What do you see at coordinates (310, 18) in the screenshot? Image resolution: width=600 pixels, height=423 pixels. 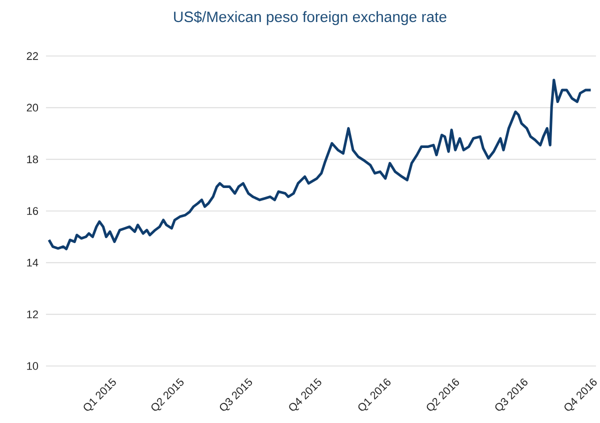 I see `chart-title: US$/Mexican peso foreign exchange rate` at bounding box center [310, 18].